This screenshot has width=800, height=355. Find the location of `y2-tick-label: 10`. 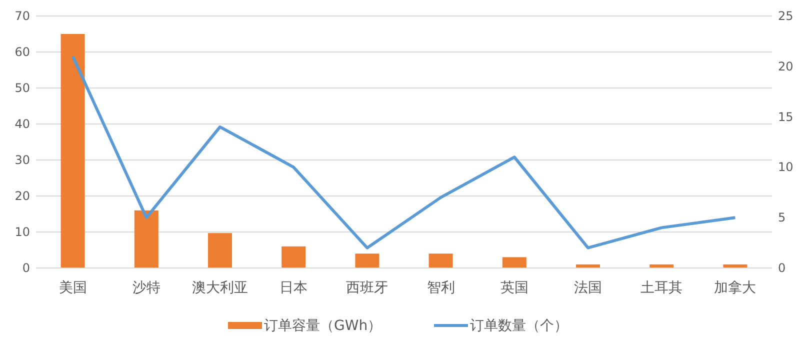

y2-tick-label: 10 is located at coordinates (786, 167).